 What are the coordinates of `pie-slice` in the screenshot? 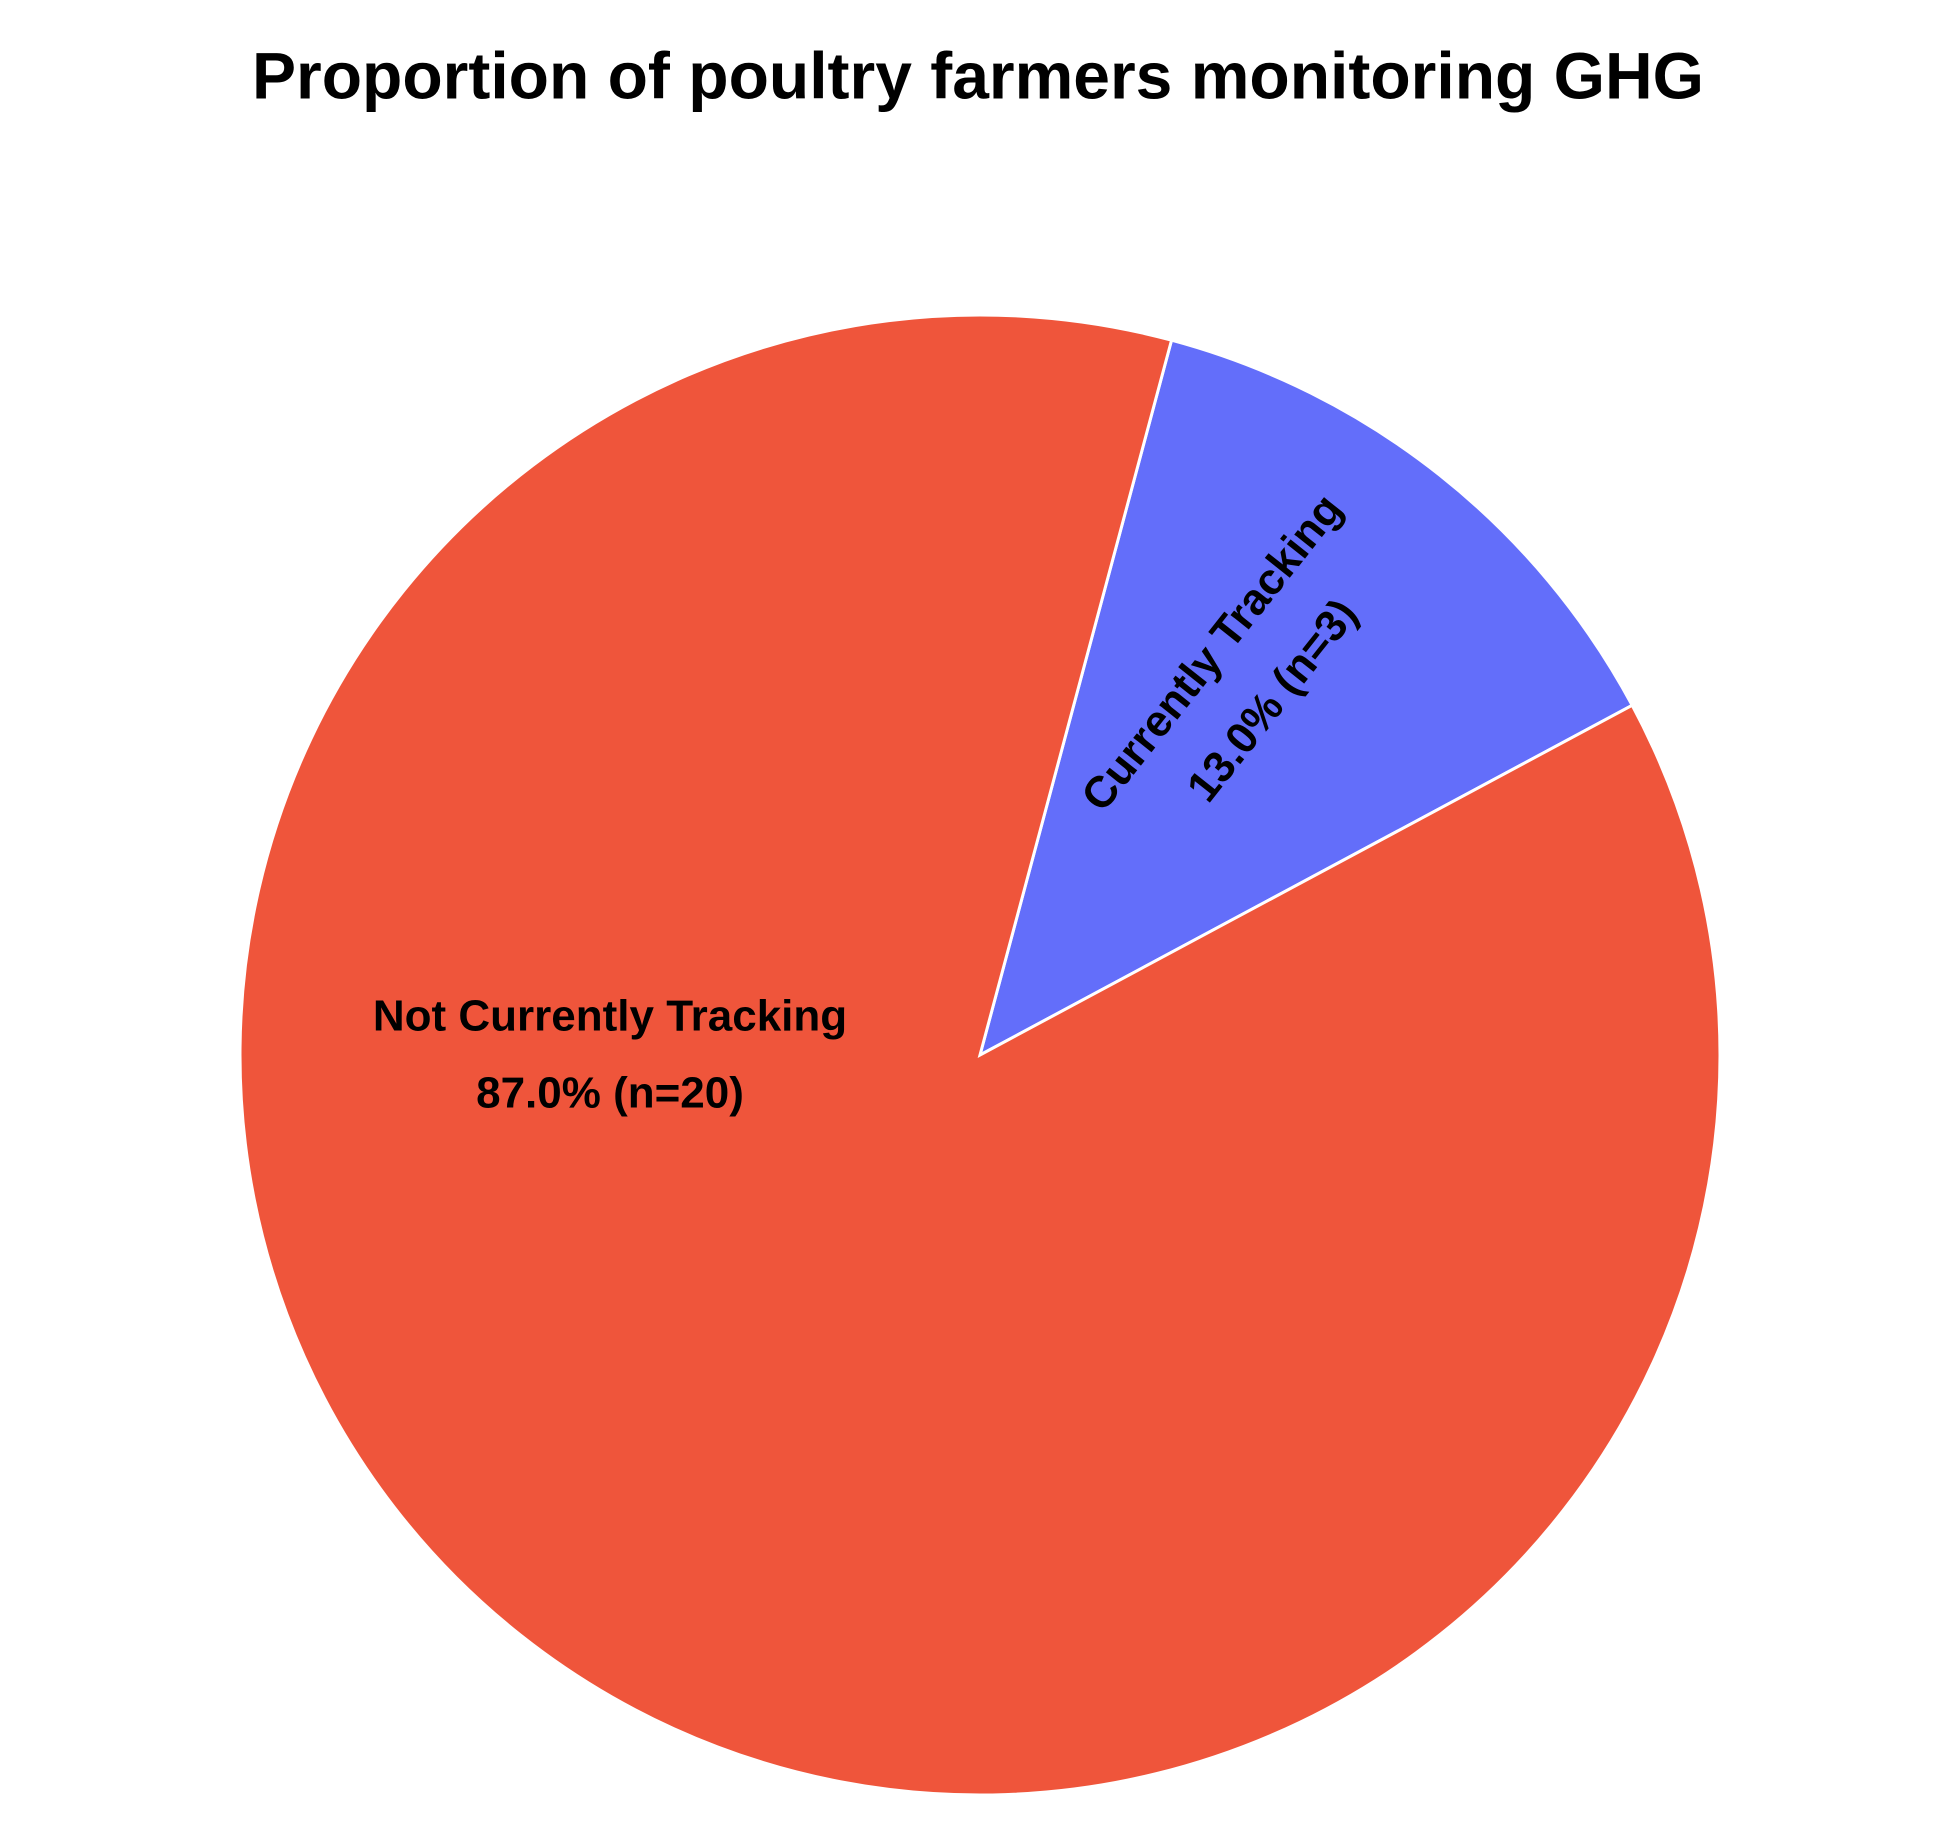 It's located at (1306, 698).